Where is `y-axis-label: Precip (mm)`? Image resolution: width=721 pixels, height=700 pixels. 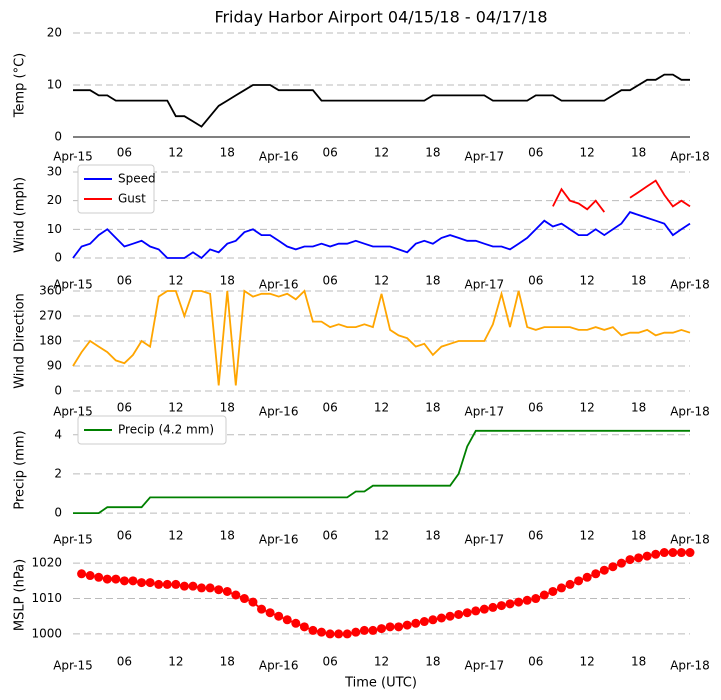 y-axis-label: Precip (mm) is located at coordinates (20, 469).